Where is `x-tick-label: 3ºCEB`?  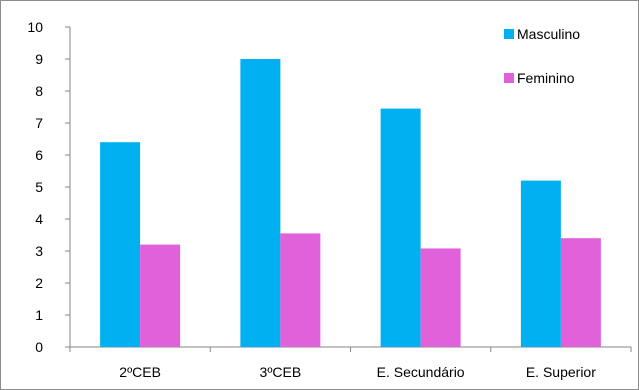
x-tick-label: 3ºCEB is located at coordinates (281, 372).